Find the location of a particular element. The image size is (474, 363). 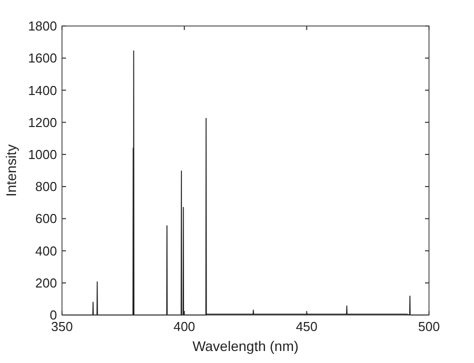

y-tick-label: 600 is located at coordinates (46, 218).